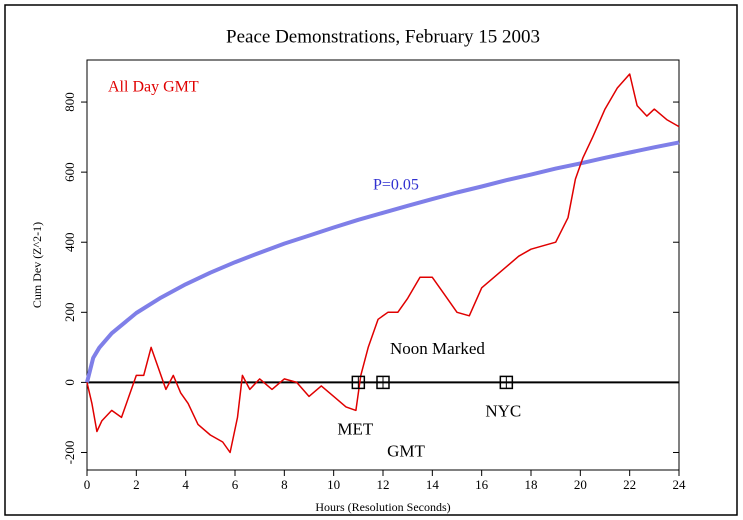 This screenshot has height=520, width=743. I want to click on x-tick-label: 24, so click(680, 484).